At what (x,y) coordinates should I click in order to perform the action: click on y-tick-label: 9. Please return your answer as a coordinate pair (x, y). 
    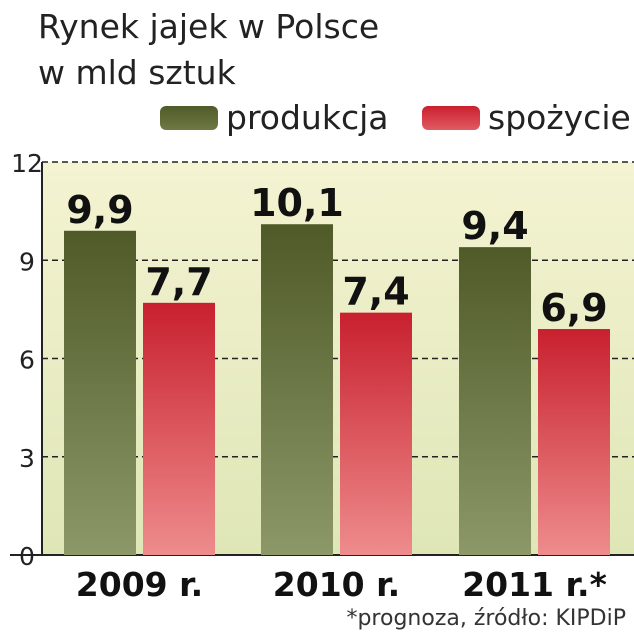
    Looking at the image, I should click on (27, 261).